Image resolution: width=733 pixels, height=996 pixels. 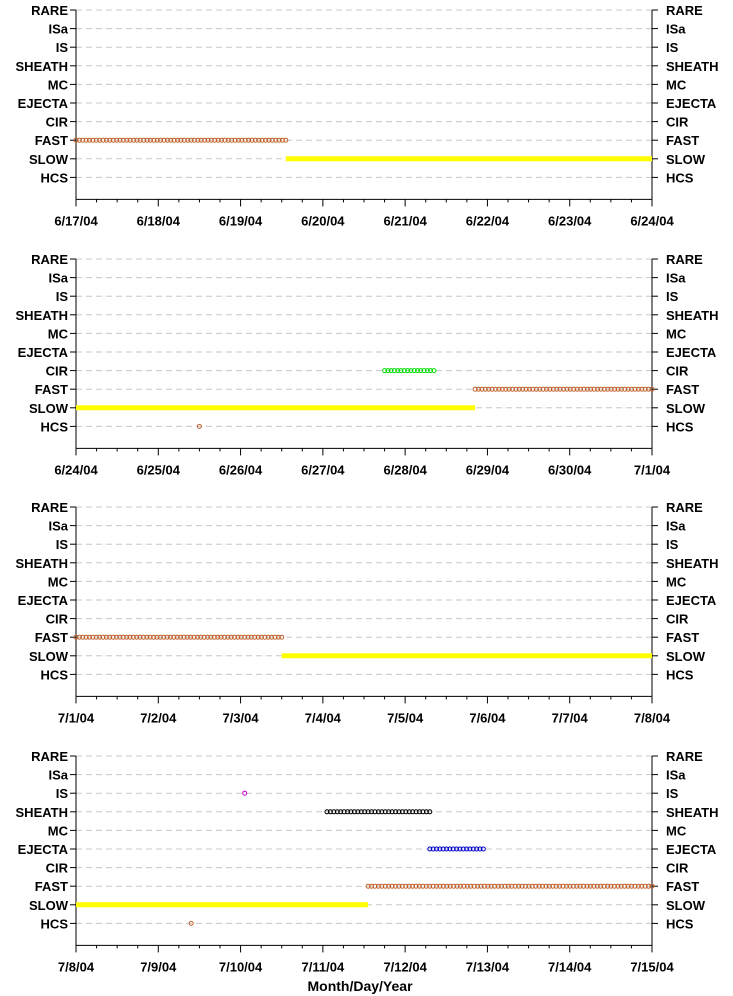 I want to click on y-tick-label-left: EJECTA, so click(x=43, y=849).